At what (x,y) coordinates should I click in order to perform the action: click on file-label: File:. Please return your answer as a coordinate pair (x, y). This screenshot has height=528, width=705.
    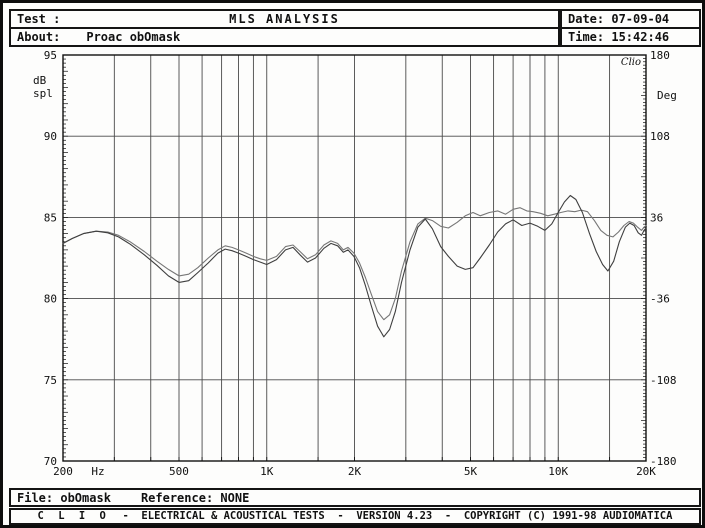
    Looking at the image, I should click on (35, 498).